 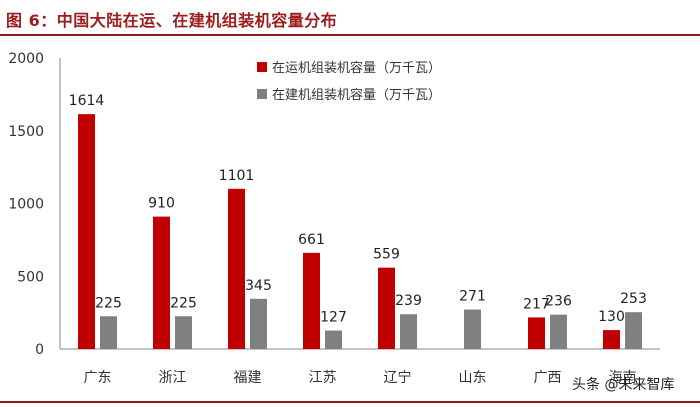 I want to click on value-label-s0-4: 559, so click(x=386, y=255).